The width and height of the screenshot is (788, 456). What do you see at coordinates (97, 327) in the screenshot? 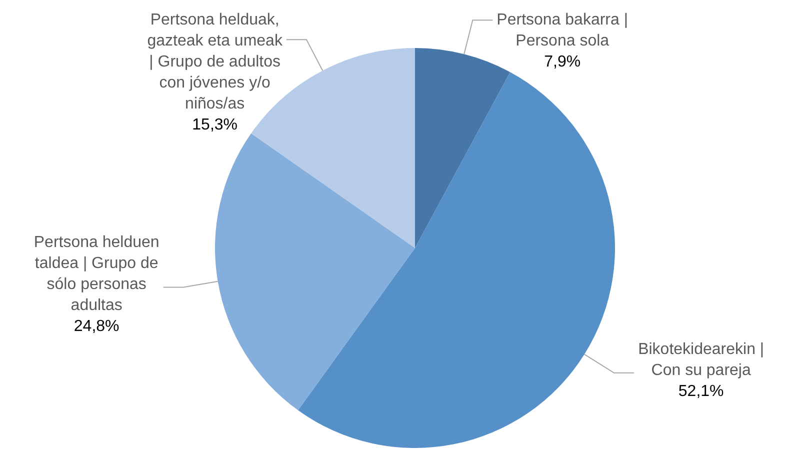
I see `data-label: 24,8%` at bounding box center [97, 327].